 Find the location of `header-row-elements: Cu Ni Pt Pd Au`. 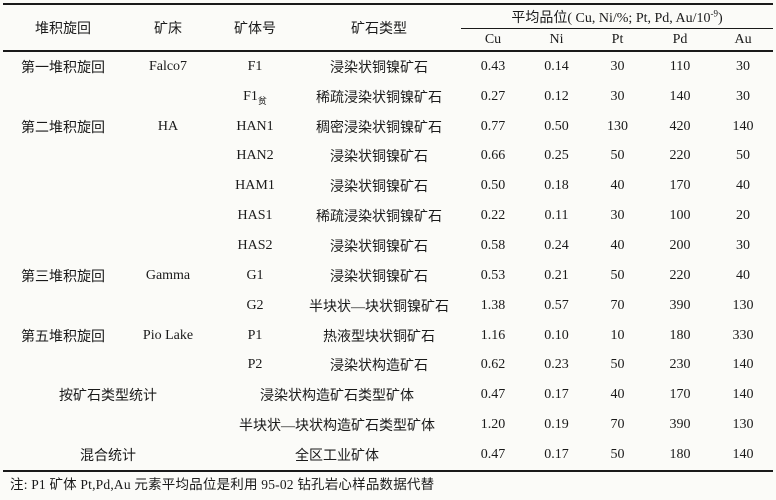

header-row-elements: Cu Ni Pt Pd Au is located at coordinates (388, 40).